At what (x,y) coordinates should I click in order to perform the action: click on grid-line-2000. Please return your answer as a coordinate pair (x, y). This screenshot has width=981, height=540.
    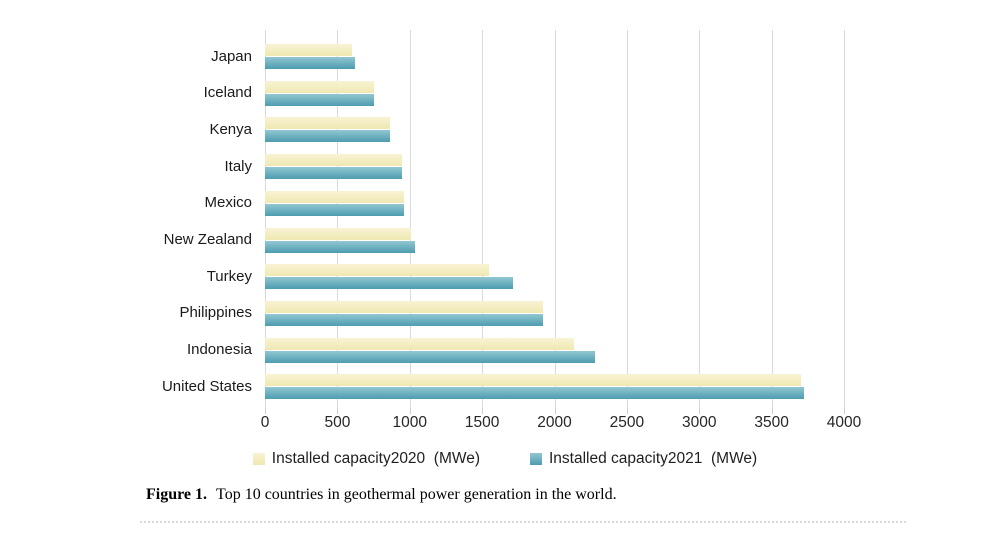
    Looking at the image, I should click on (555, 219).